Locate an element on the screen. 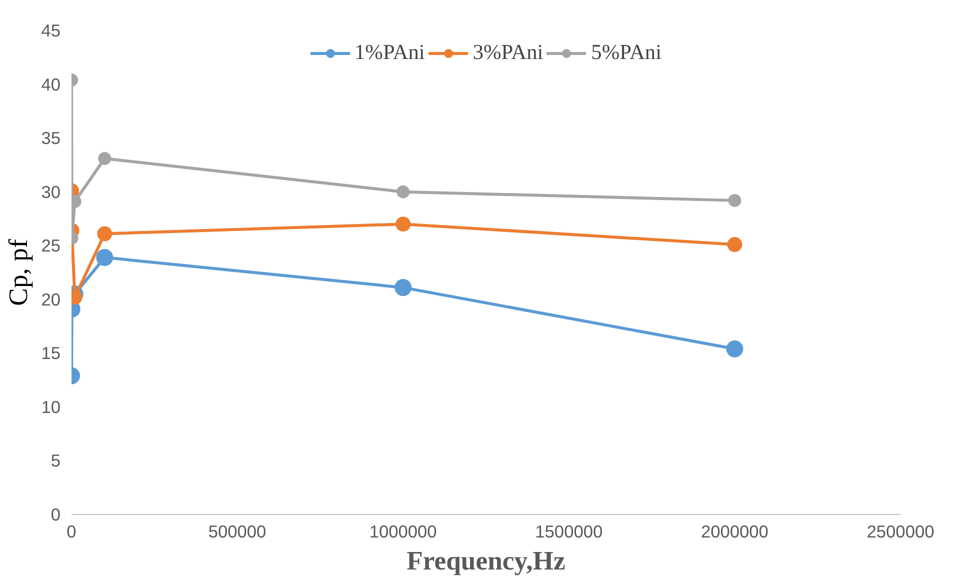 The width and height of the screenshot is (955, 582). x-tick-label: 500000 is located at coordinates (237, 532).